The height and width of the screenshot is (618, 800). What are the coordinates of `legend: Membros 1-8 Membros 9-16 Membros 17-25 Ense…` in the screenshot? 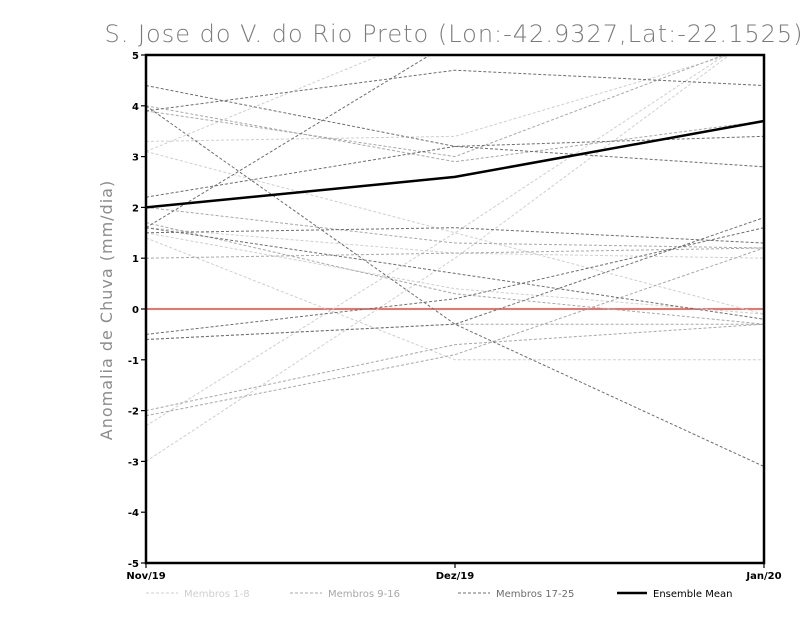 It's located at (439, 594).